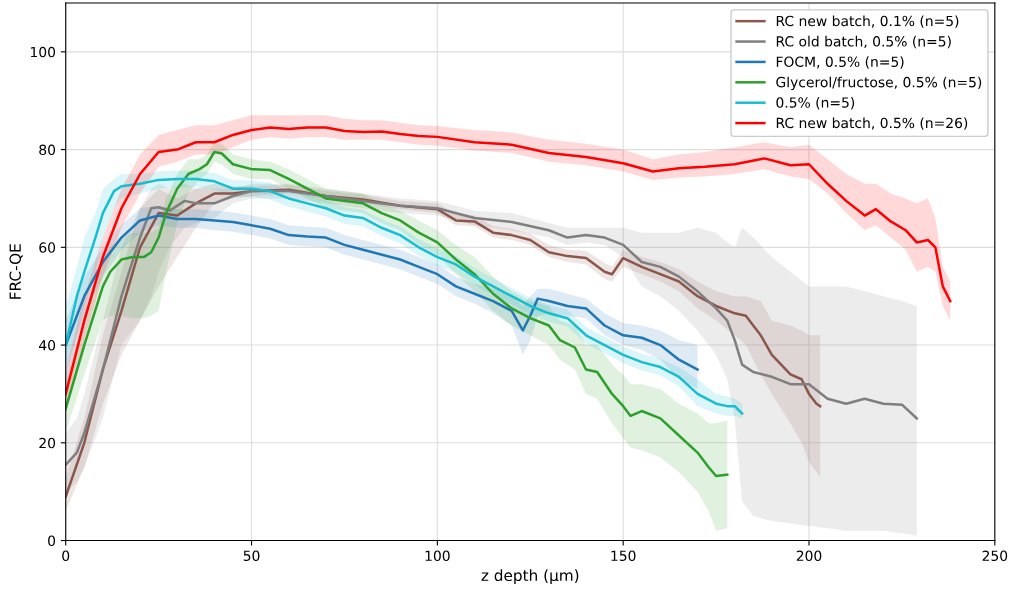 The width and height of the screenshot is (1011, 594). What do you see at coordinates (43, 52) in the screenshot?
I see `y-tick-label: 100` at bounding box center [43, 52].